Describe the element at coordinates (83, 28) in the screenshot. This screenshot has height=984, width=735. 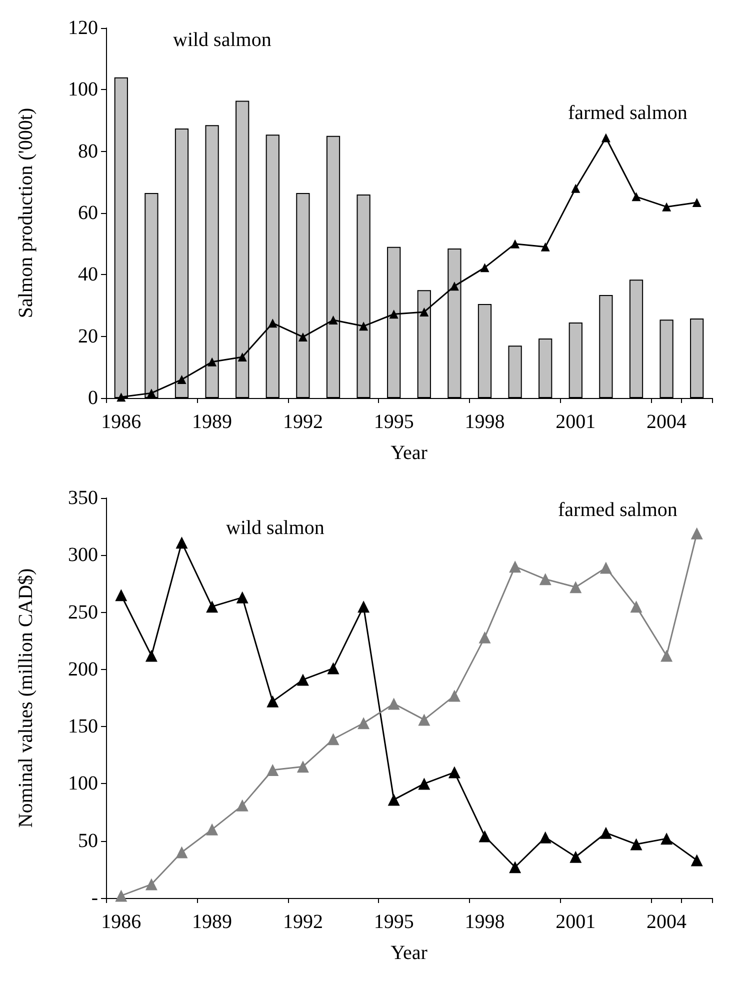
I see `y-tick-label: 120` at that location.